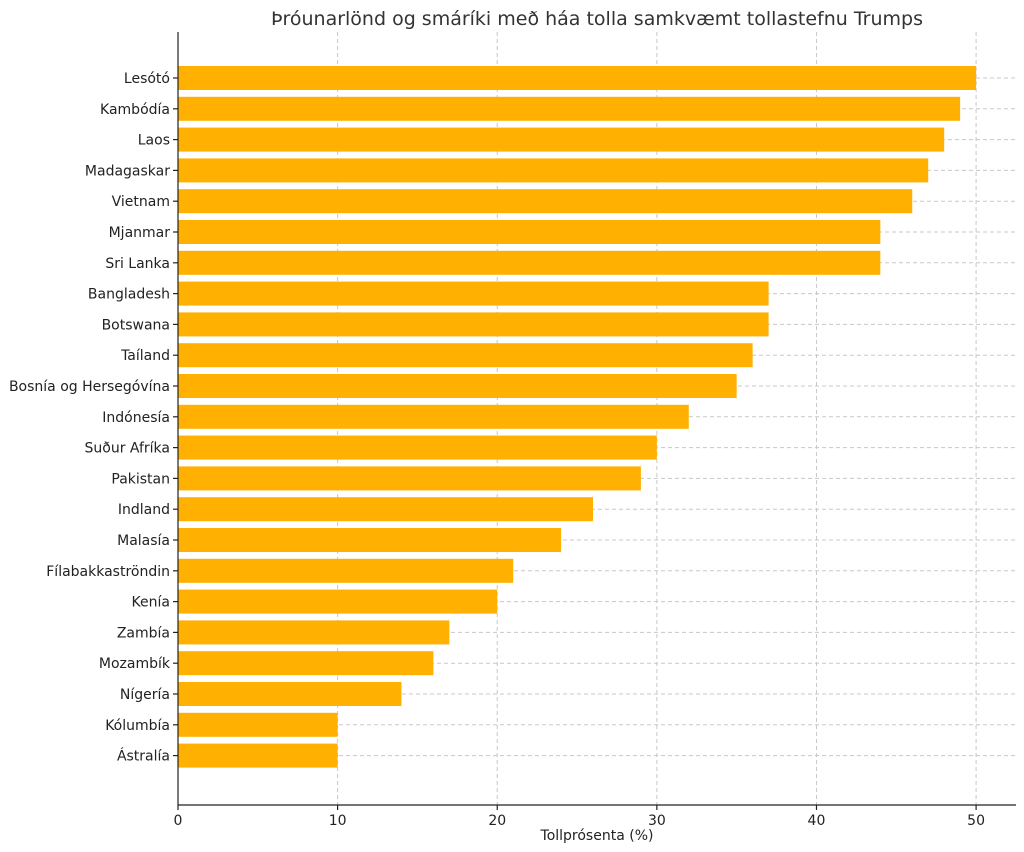  What do you see at coordinates (141, 202) in the screenshot?
I see `category-label-4: Vietnam` at bounding box center [141, 202].